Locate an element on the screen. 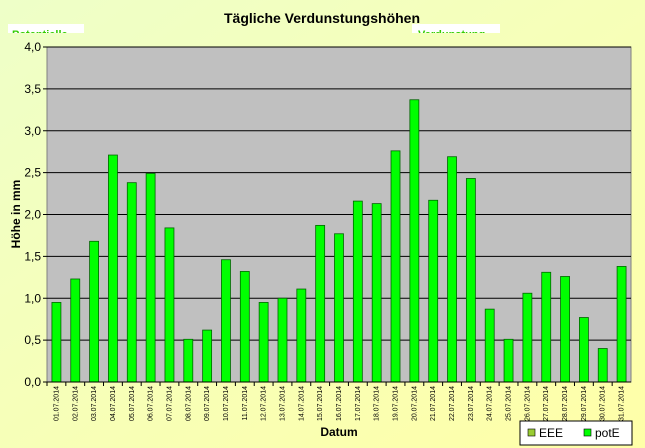 Image resolution: width=645 pixels, height=448 pixels. y-tick-label: 2,0 is located at coordinates (32, 215).